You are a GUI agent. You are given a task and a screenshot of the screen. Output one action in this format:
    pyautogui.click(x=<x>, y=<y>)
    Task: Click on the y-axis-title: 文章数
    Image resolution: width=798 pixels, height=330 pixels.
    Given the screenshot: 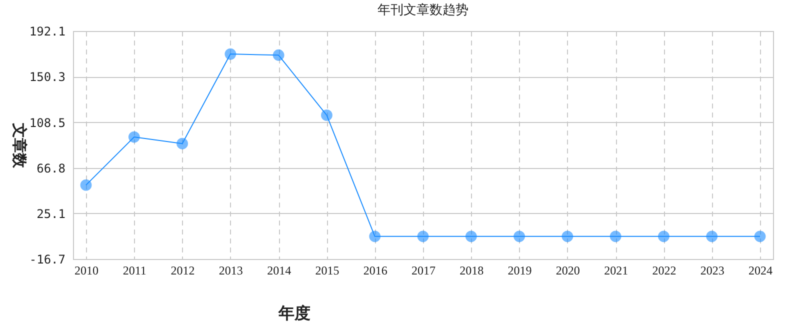 What is the action you would take?
    pyautogui.click(x=19, y=145)
    